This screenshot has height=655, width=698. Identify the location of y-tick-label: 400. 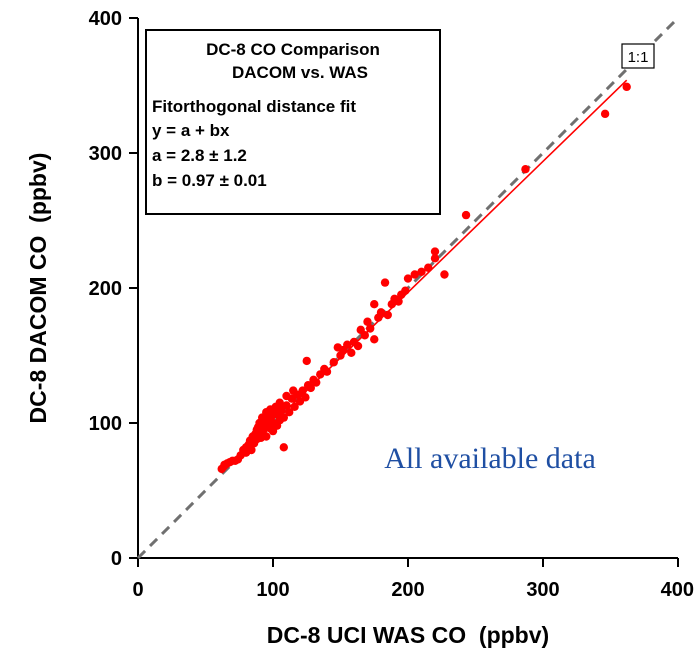
(105, 19).